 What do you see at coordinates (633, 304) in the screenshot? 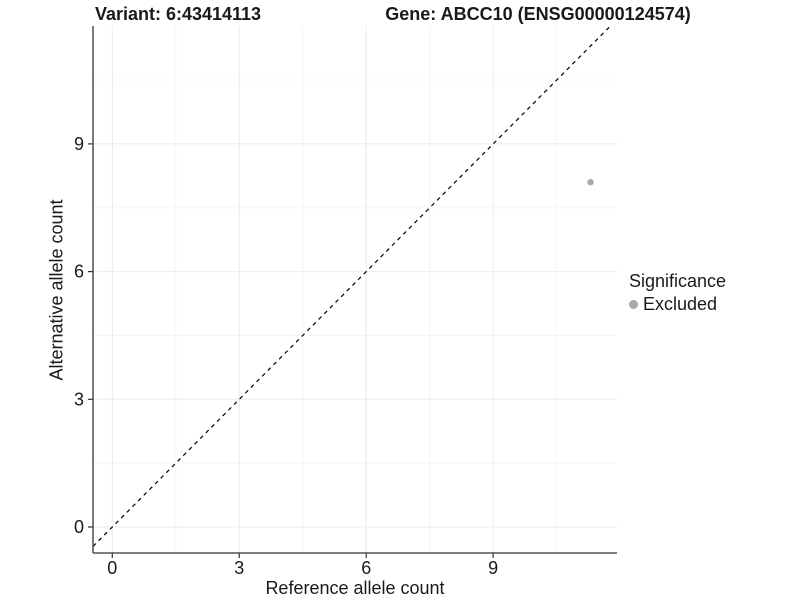
I see `legend-point-icon` at bounding box center [633, 304].